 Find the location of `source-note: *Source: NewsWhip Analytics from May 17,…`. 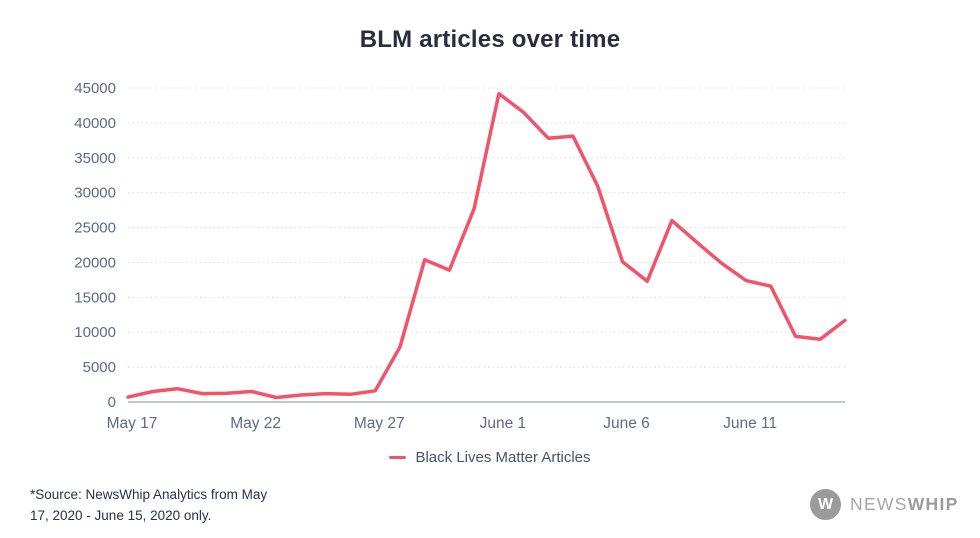

source-note: *Source: NewsWhip Analytics from May 17,… is located at coordinates (148, 506).